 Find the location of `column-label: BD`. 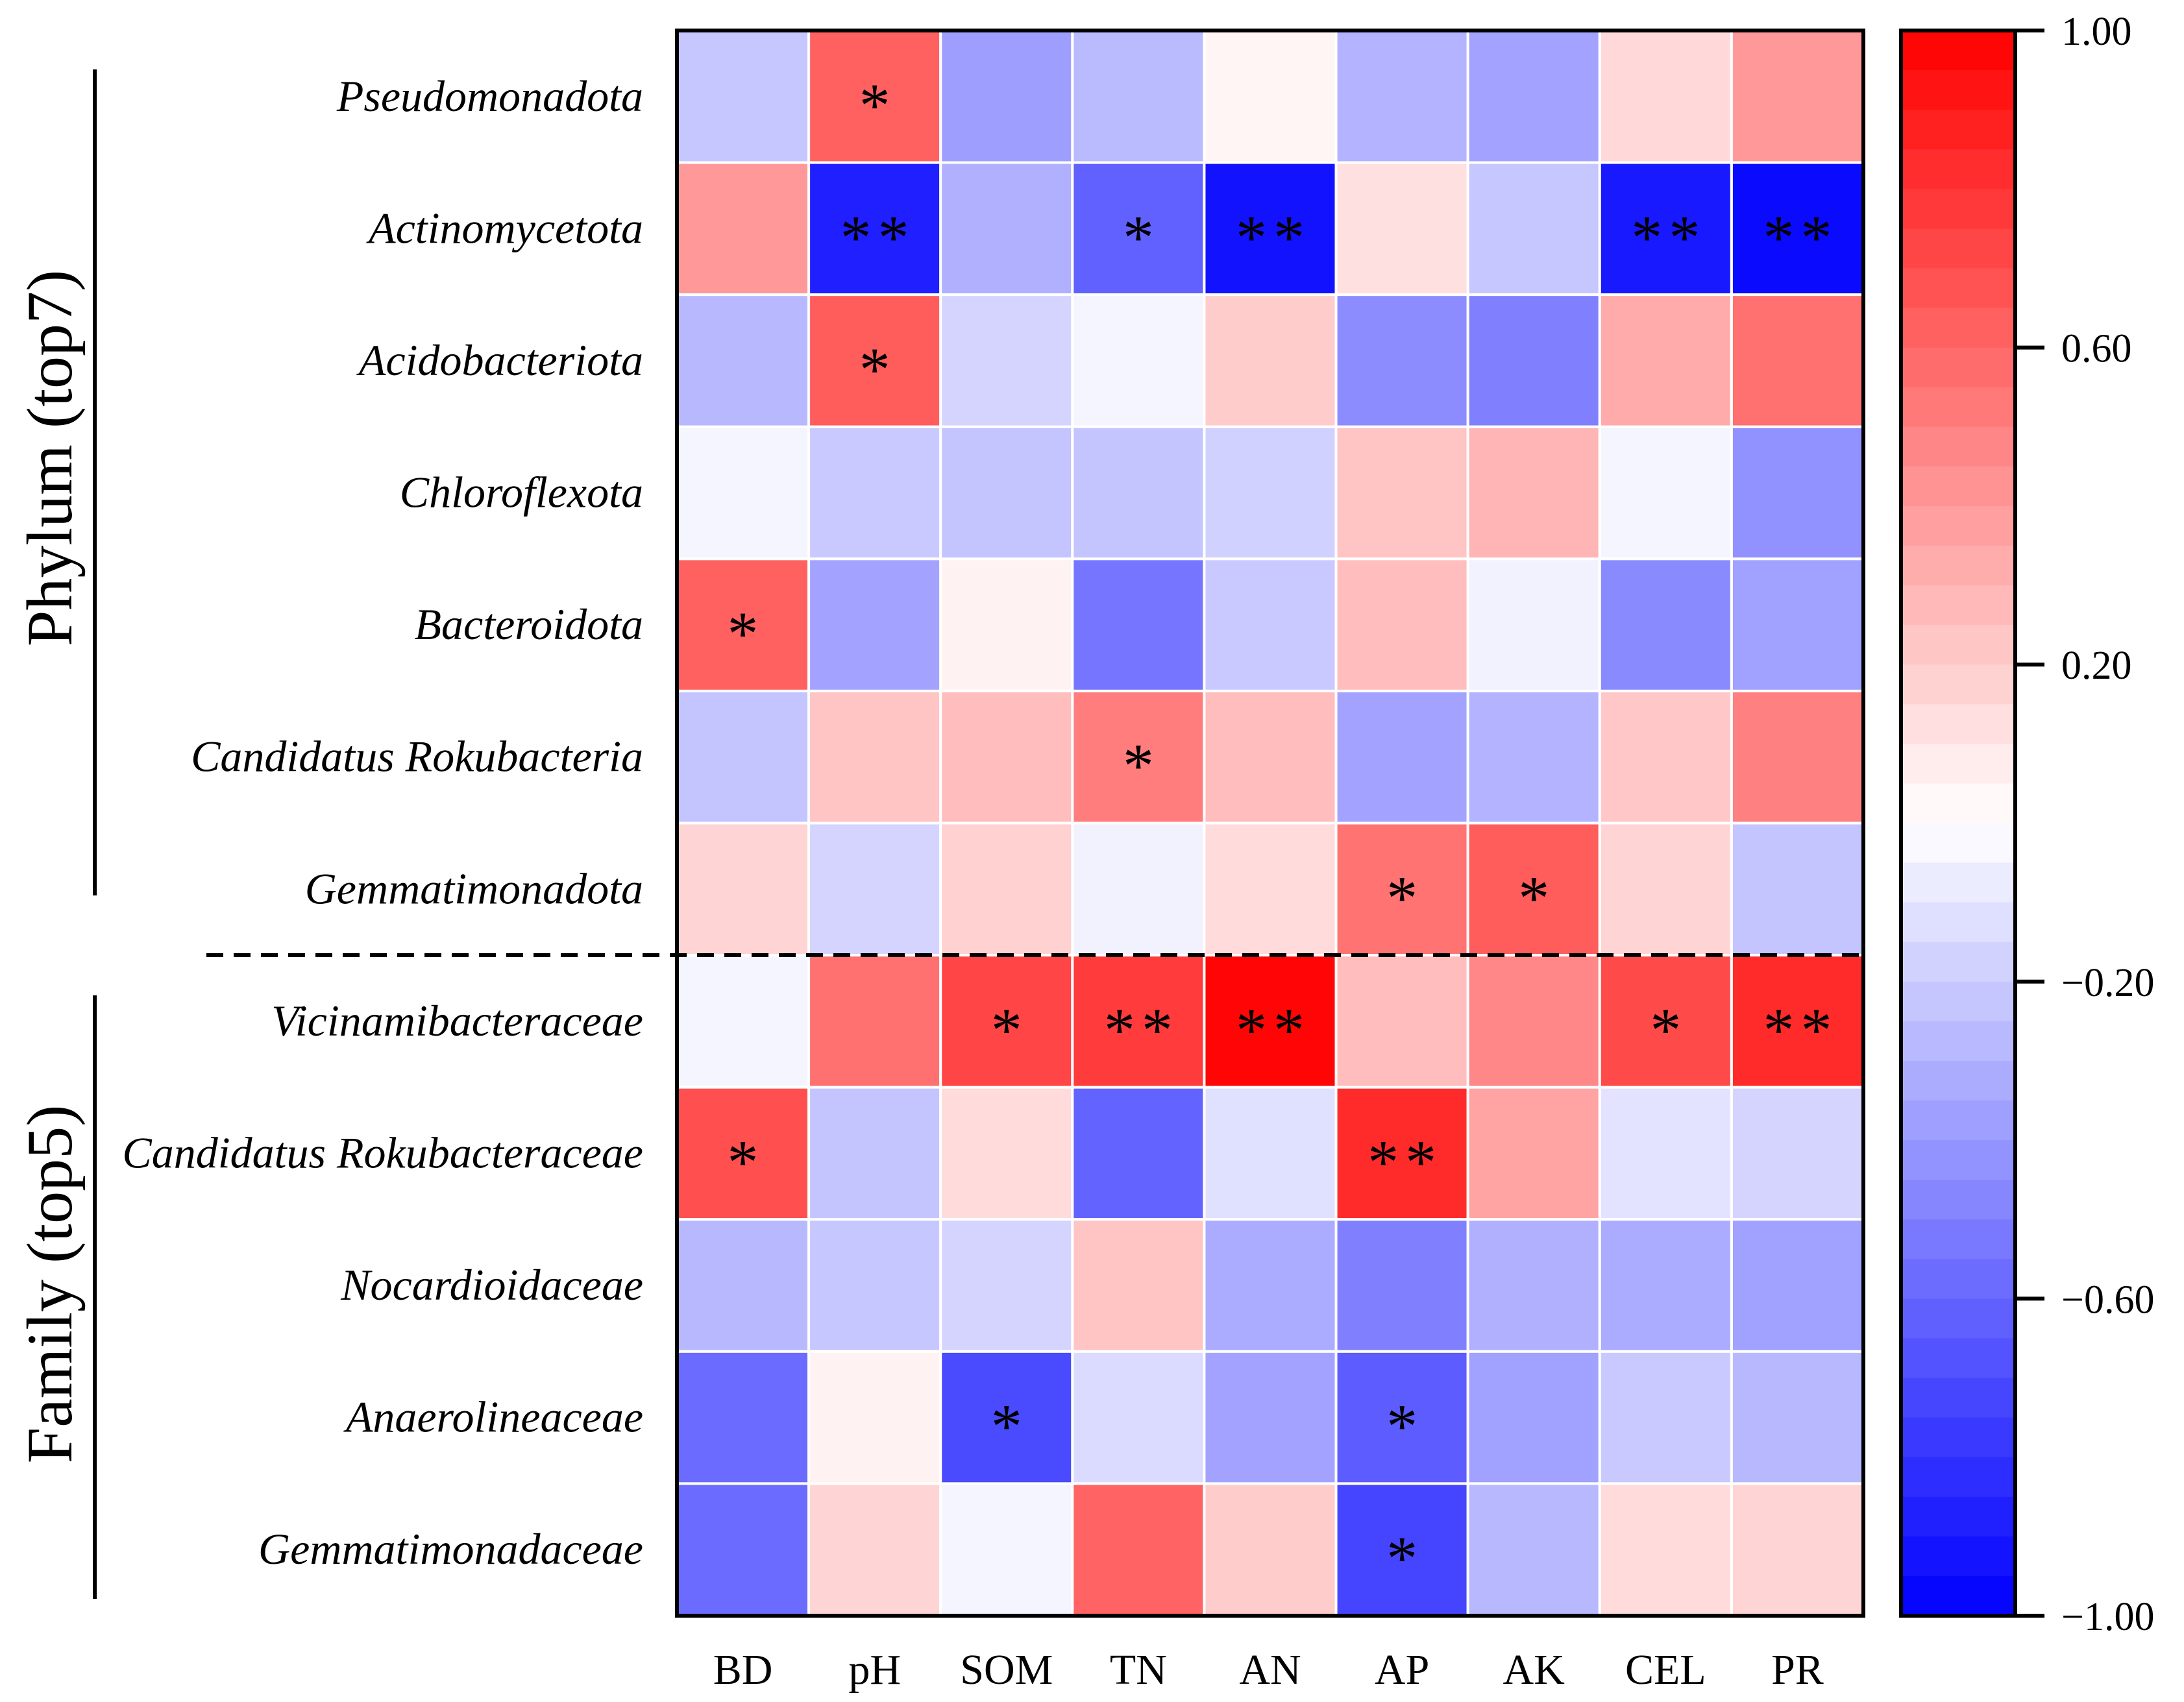

column-label: BD is located at coordinates (743, 1670).